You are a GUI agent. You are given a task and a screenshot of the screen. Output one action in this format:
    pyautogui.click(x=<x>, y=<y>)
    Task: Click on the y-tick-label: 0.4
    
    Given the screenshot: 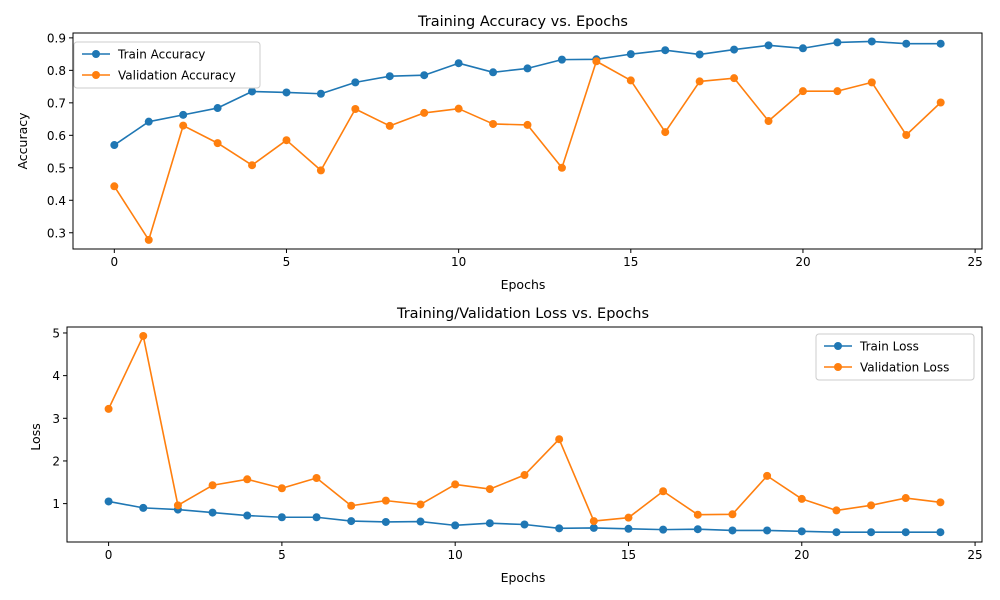 What is the action you would take?
    pyautogui.click(x=56, y=201)
    